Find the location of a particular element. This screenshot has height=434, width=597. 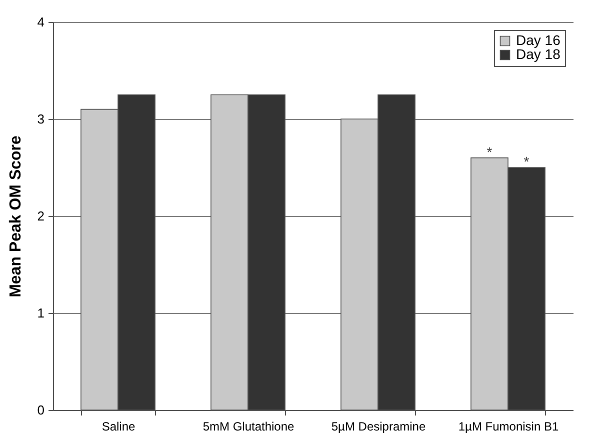

x-tick-label: 5mM Glutathione is located at coordinates (248, 427).